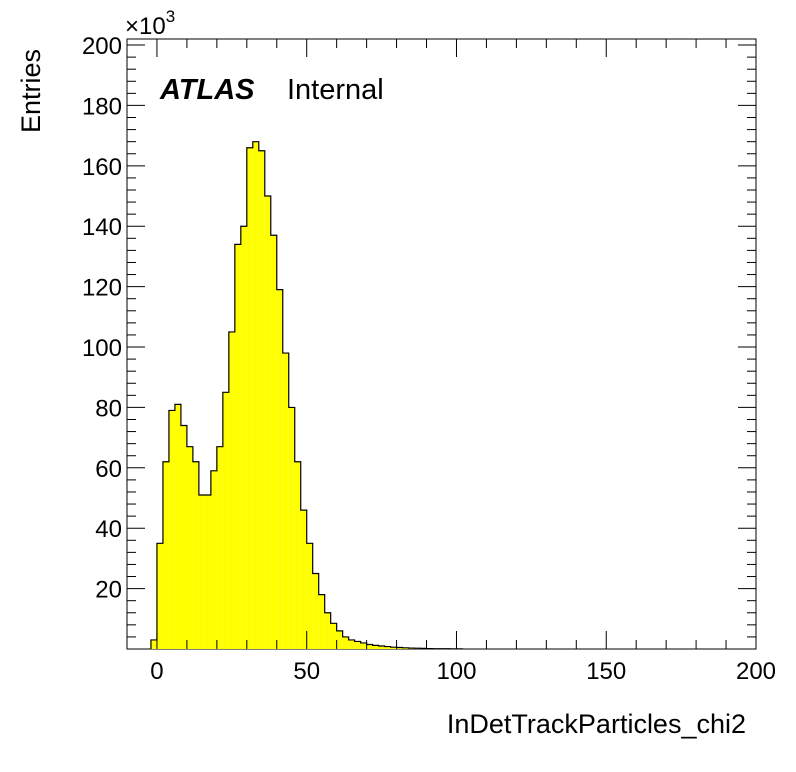 The image size is (796, 772). Describe the element at coordinates (596, 724) in the screenshot. I see `x-axis-title: InDetTrackParticles_chi2` at that location.